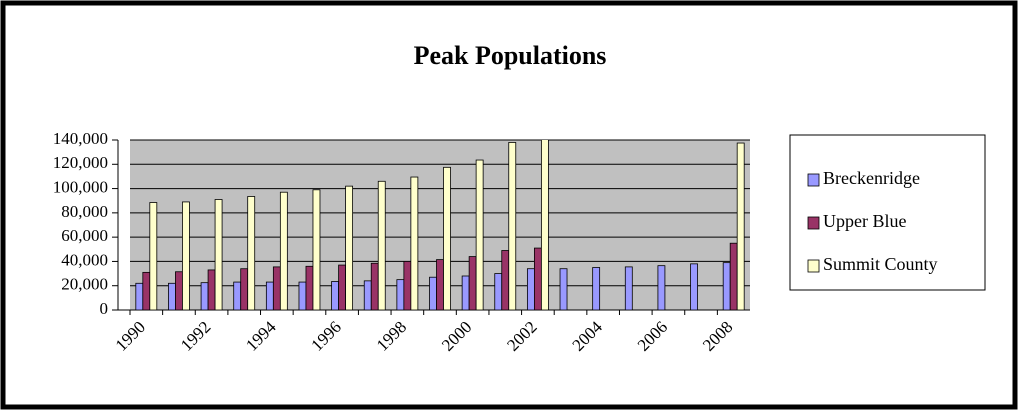 Image resolution: width=1018 pixels, height=410 pixels. What do you see at coordinates (84, 211) in the screenshot?
I see `y-tick-label: 80,000` at bounding box center [84, 211].